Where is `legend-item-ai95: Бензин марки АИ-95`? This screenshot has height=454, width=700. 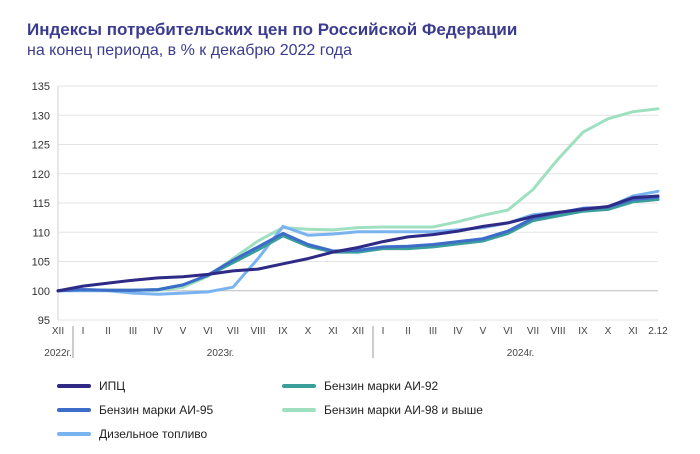
legend-item-ai95: Бензин марки АИ-95 is located at coordinates (135, 410).